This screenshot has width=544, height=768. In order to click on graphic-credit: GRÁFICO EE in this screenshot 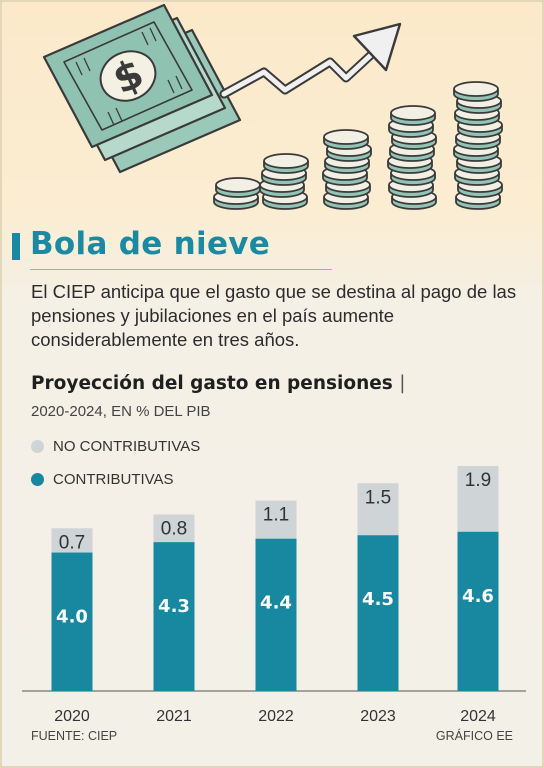, I will do `click(474, 736)`.